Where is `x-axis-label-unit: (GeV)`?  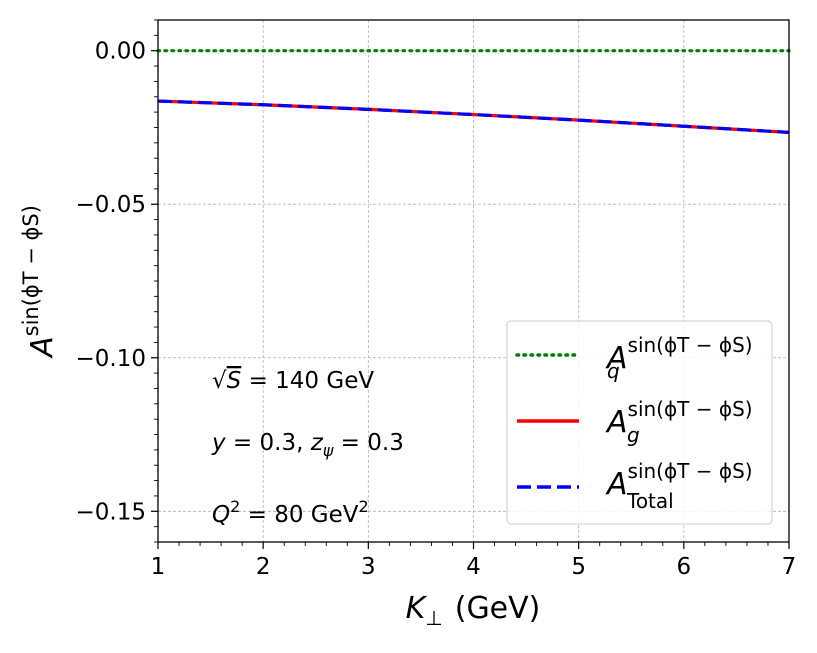
x-axis-label-unit: (GeV) is located at coordinates (498, 608).